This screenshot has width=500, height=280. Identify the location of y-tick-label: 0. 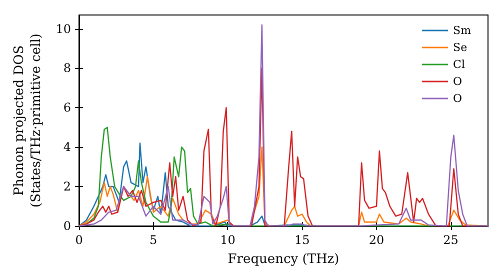
(67, 226).